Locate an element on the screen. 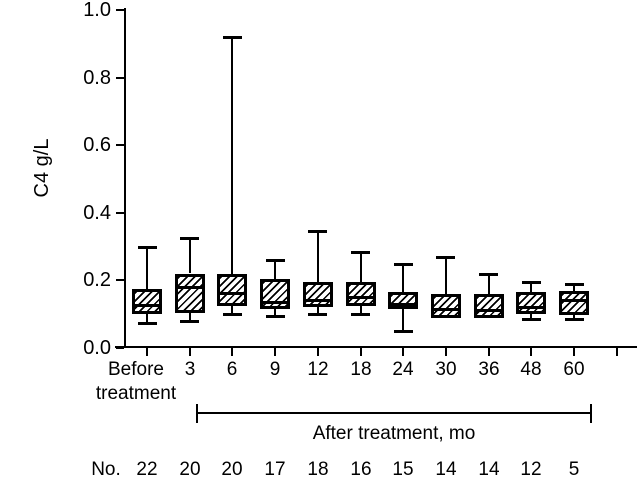  x-category-label-line: treatment is located at coordinates (136, 393).